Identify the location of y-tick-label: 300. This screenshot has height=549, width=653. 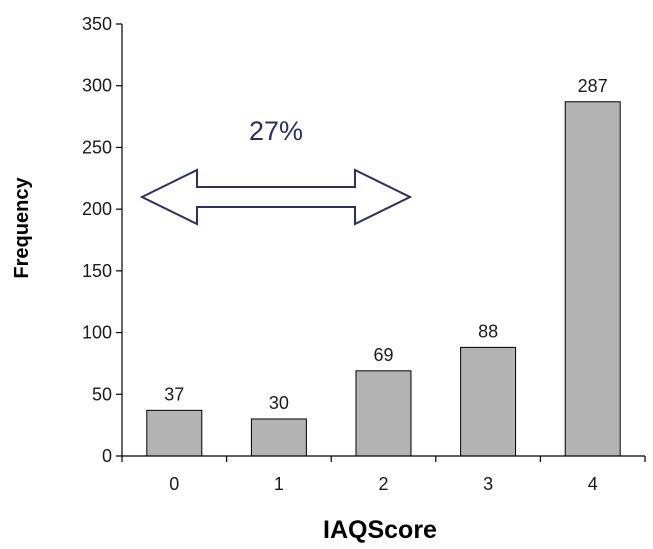
(97, 86).